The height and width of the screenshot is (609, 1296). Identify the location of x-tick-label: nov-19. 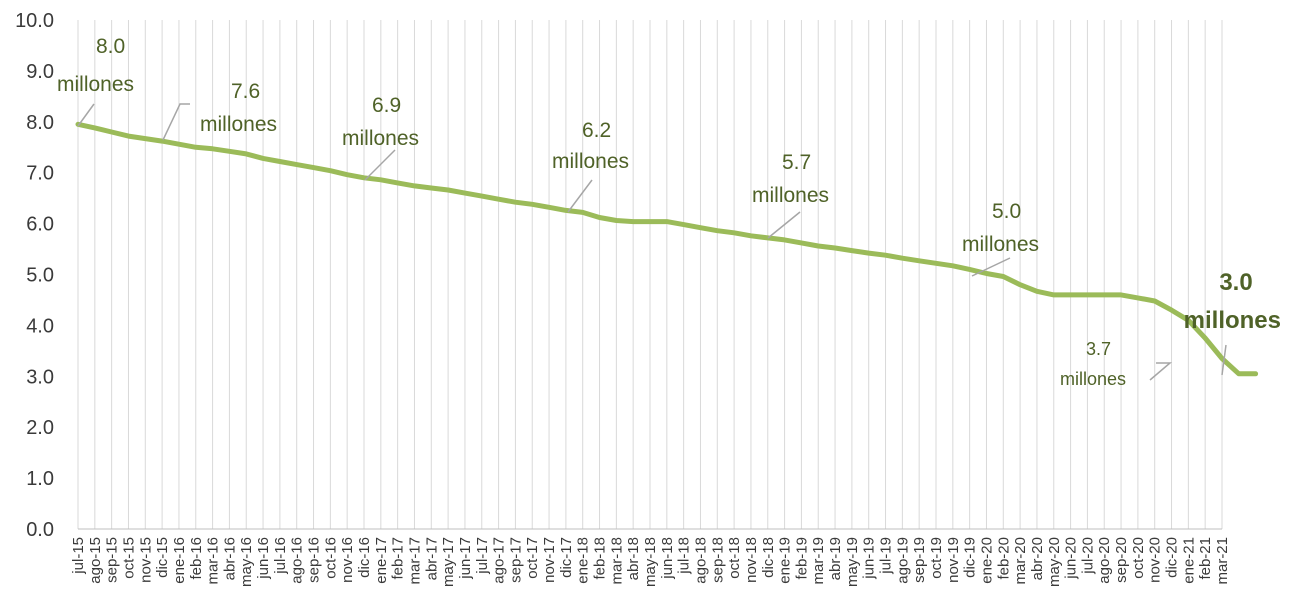
(953, 560).